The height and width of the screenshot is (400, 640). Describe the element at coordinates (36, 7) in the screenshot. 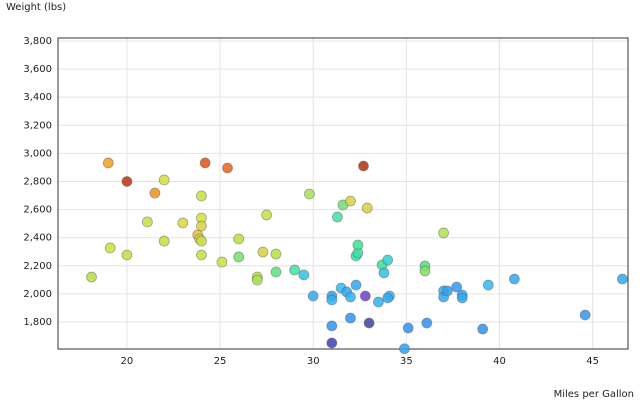

I see `y-axis-label: Weight (lbs)` at that location.